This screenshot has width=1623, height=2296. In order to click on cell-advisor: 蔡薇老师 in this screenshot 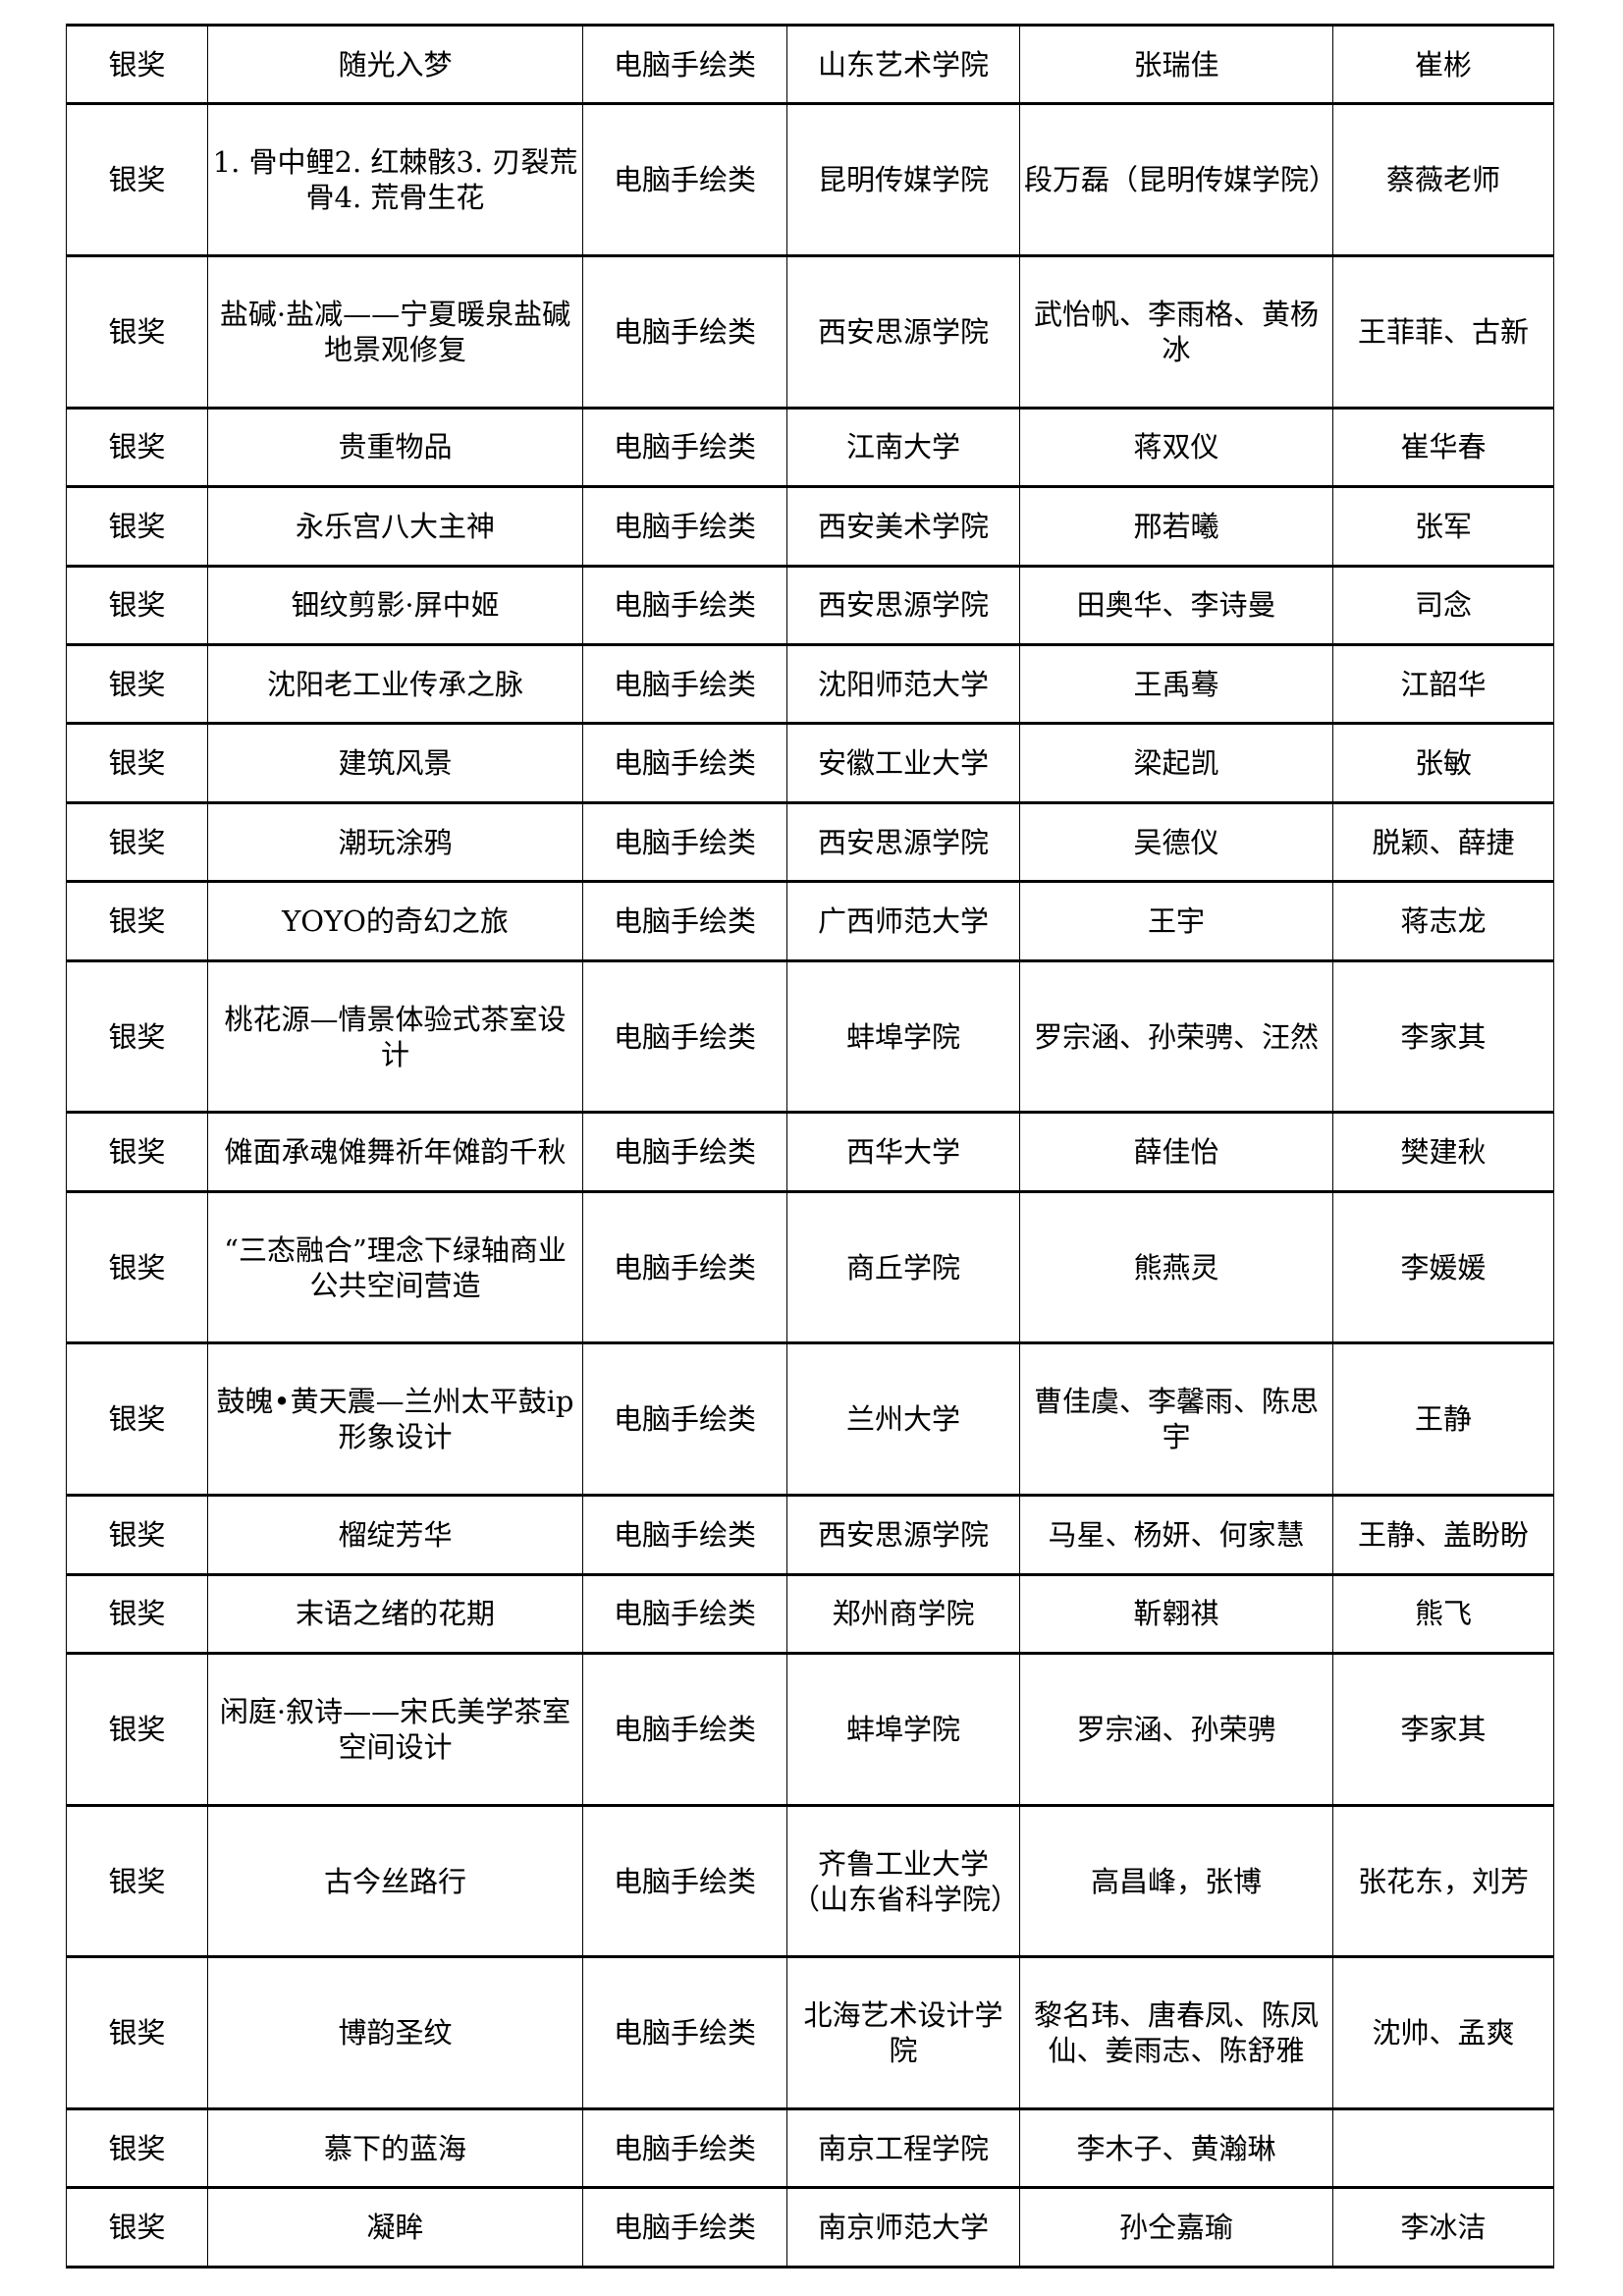, I will do `click(1443, 180)`.